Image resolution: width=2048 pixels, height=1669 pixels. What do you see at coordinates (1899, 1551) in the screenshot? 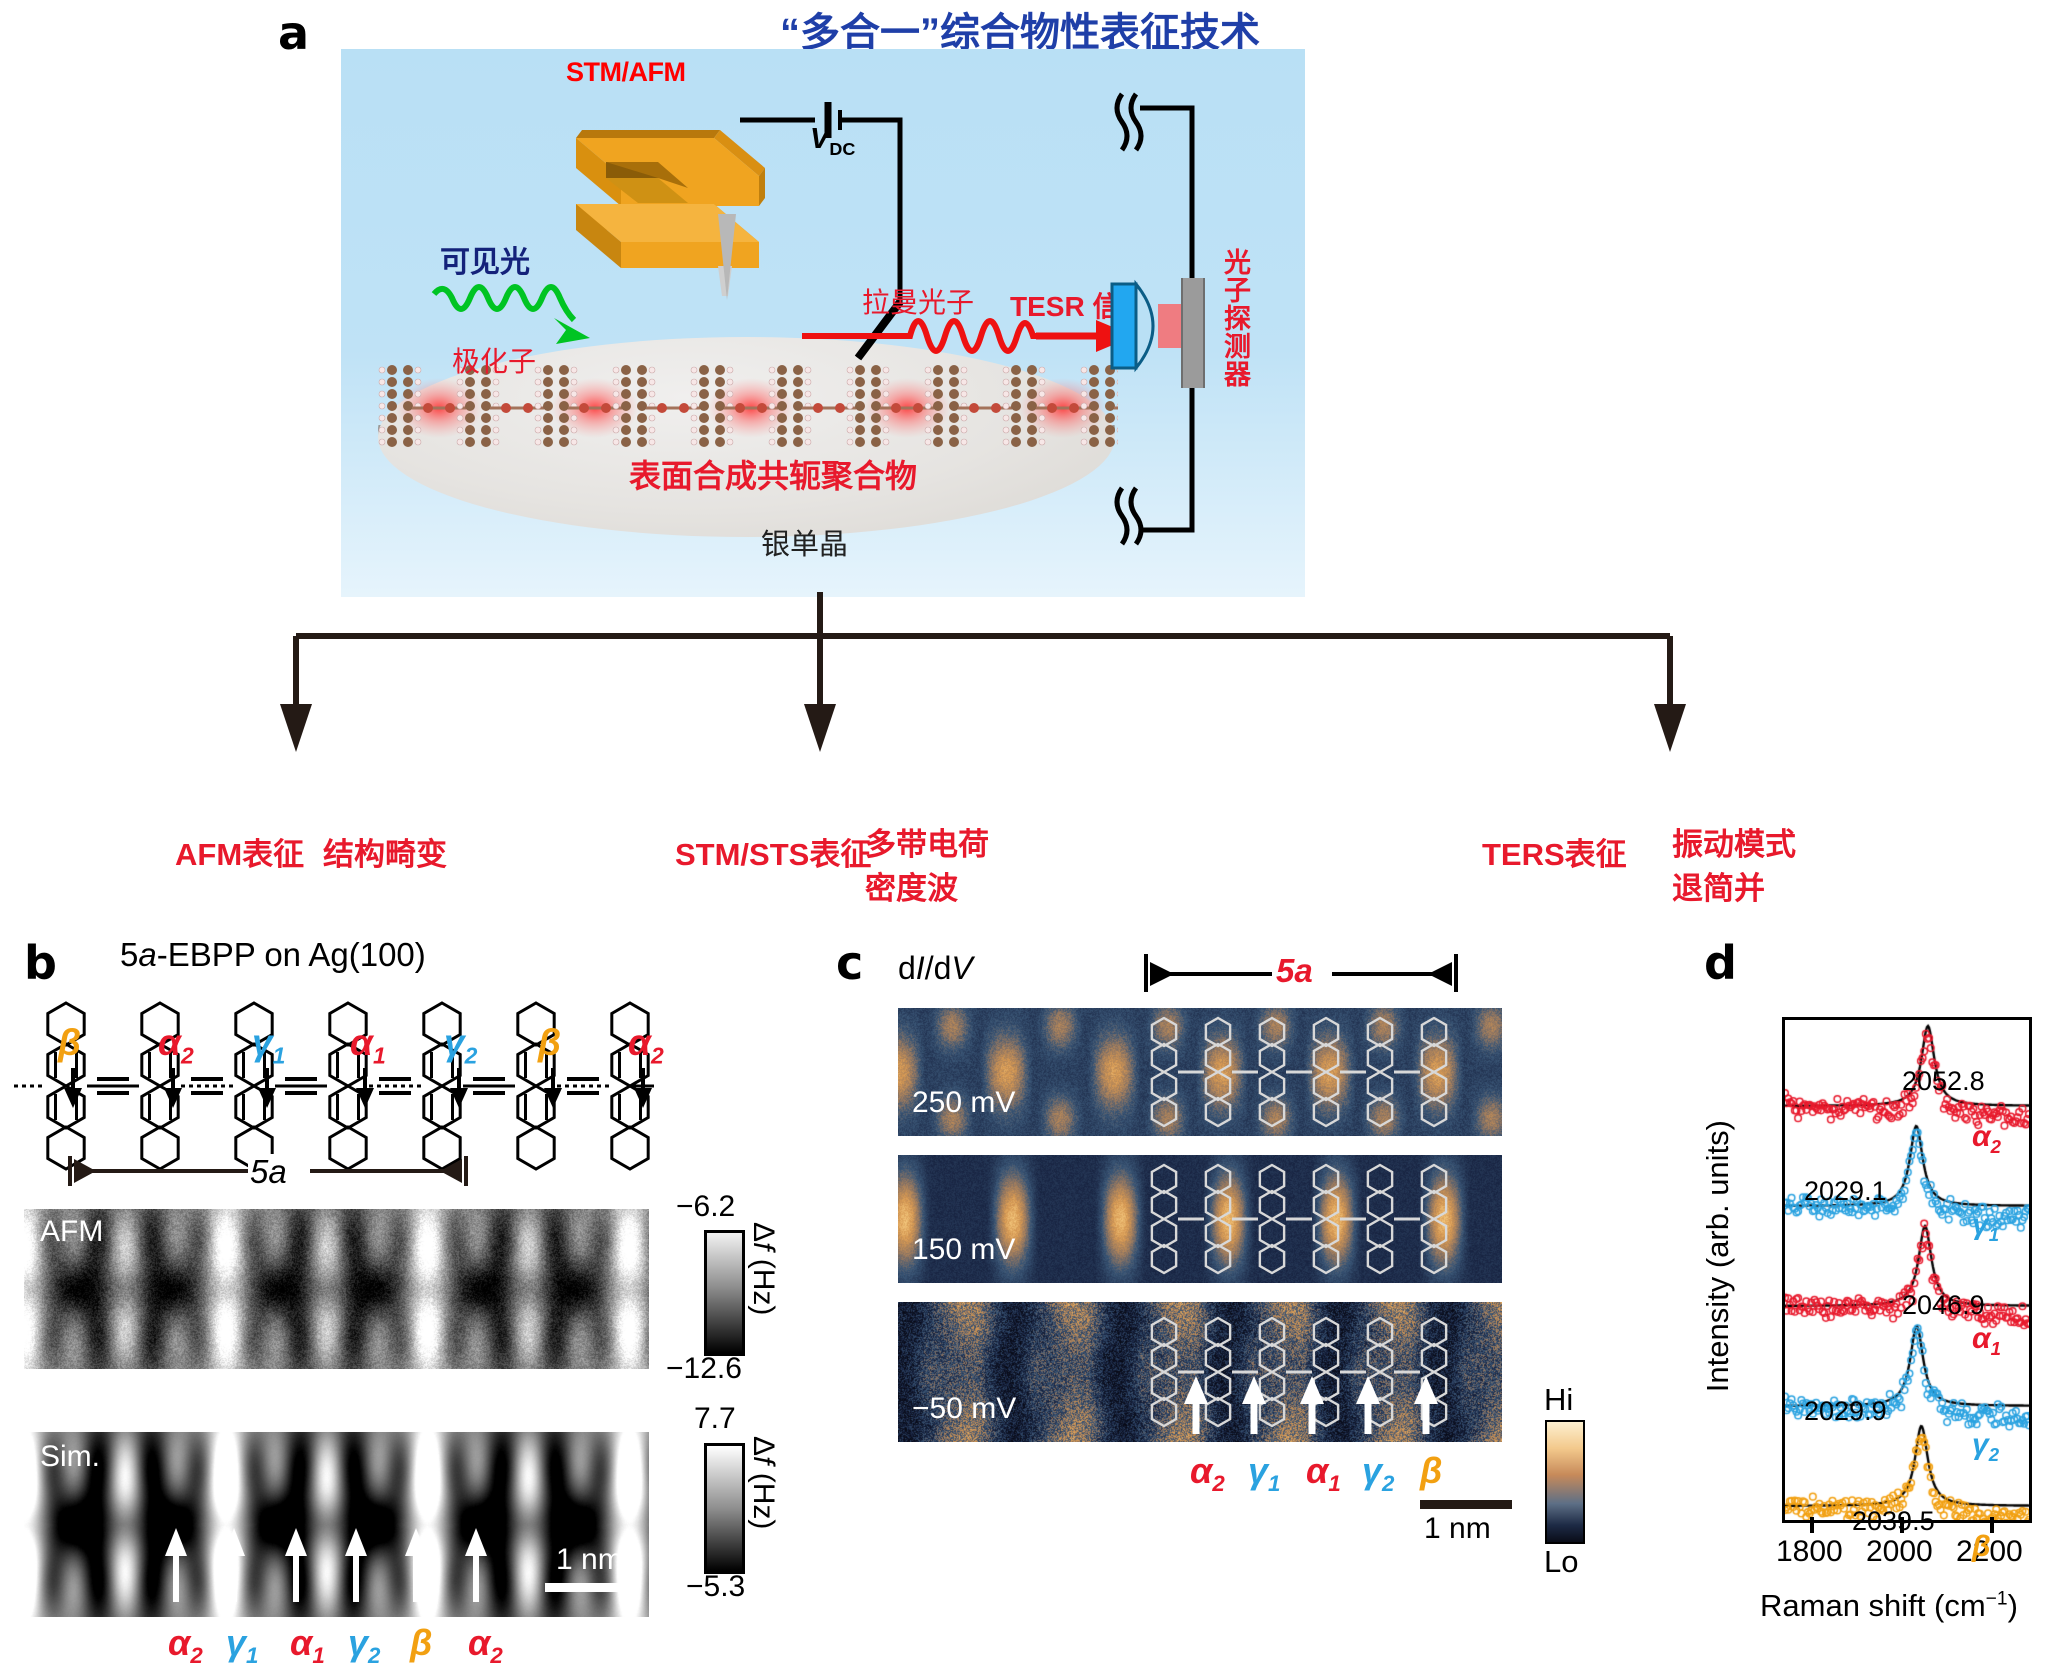
I see `xtick-1: 2000` at bounding box center [1899, 1551].